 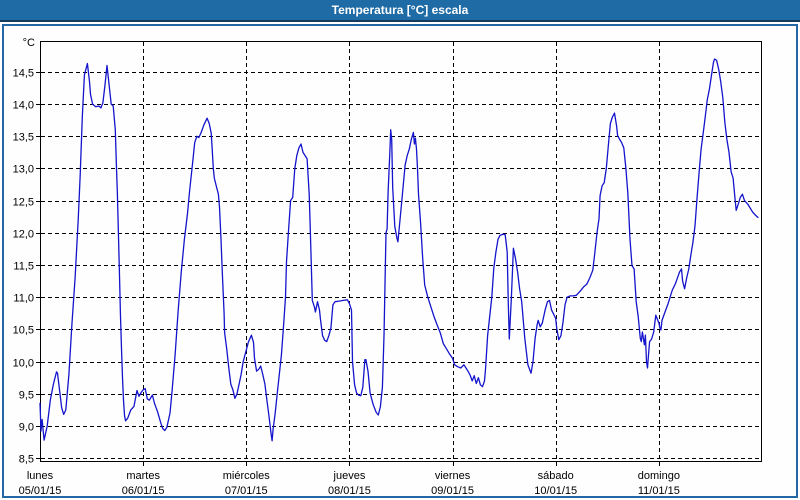 I want to click on x-day-label: lunes, so click(x=40, y=476).